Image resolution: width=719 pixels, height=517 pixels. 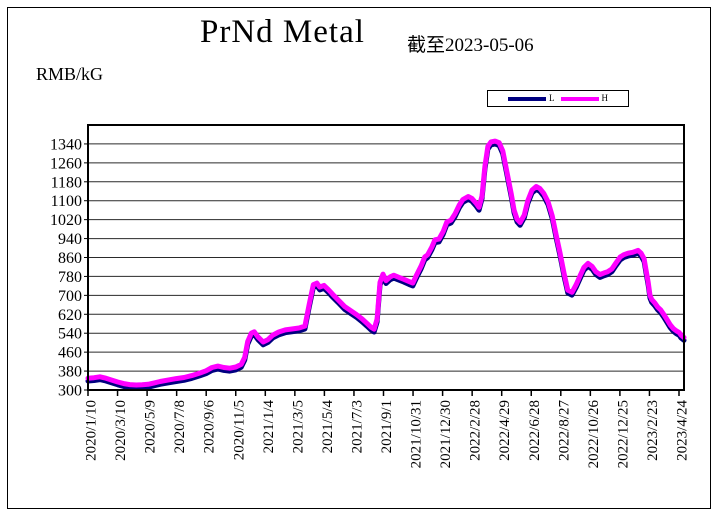 I want to click on x-axis-label: 2021/3/5, so click(x=298, y=426).